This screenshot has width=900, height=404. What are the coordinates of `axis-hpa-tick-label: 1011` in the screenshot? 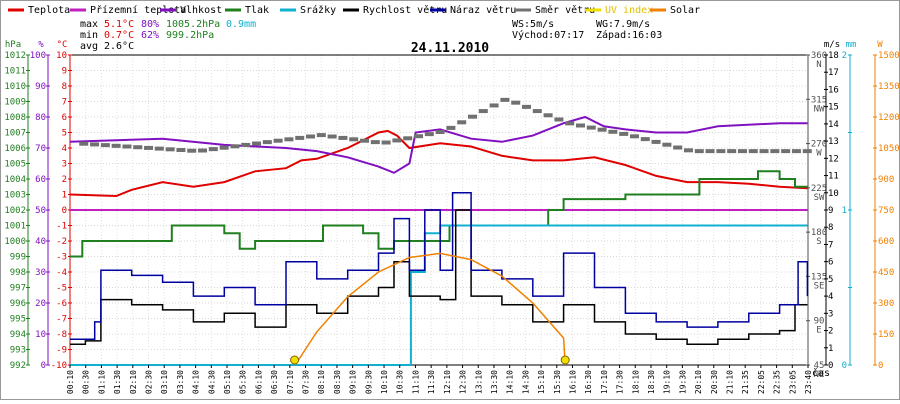 It's located at (15, 72).